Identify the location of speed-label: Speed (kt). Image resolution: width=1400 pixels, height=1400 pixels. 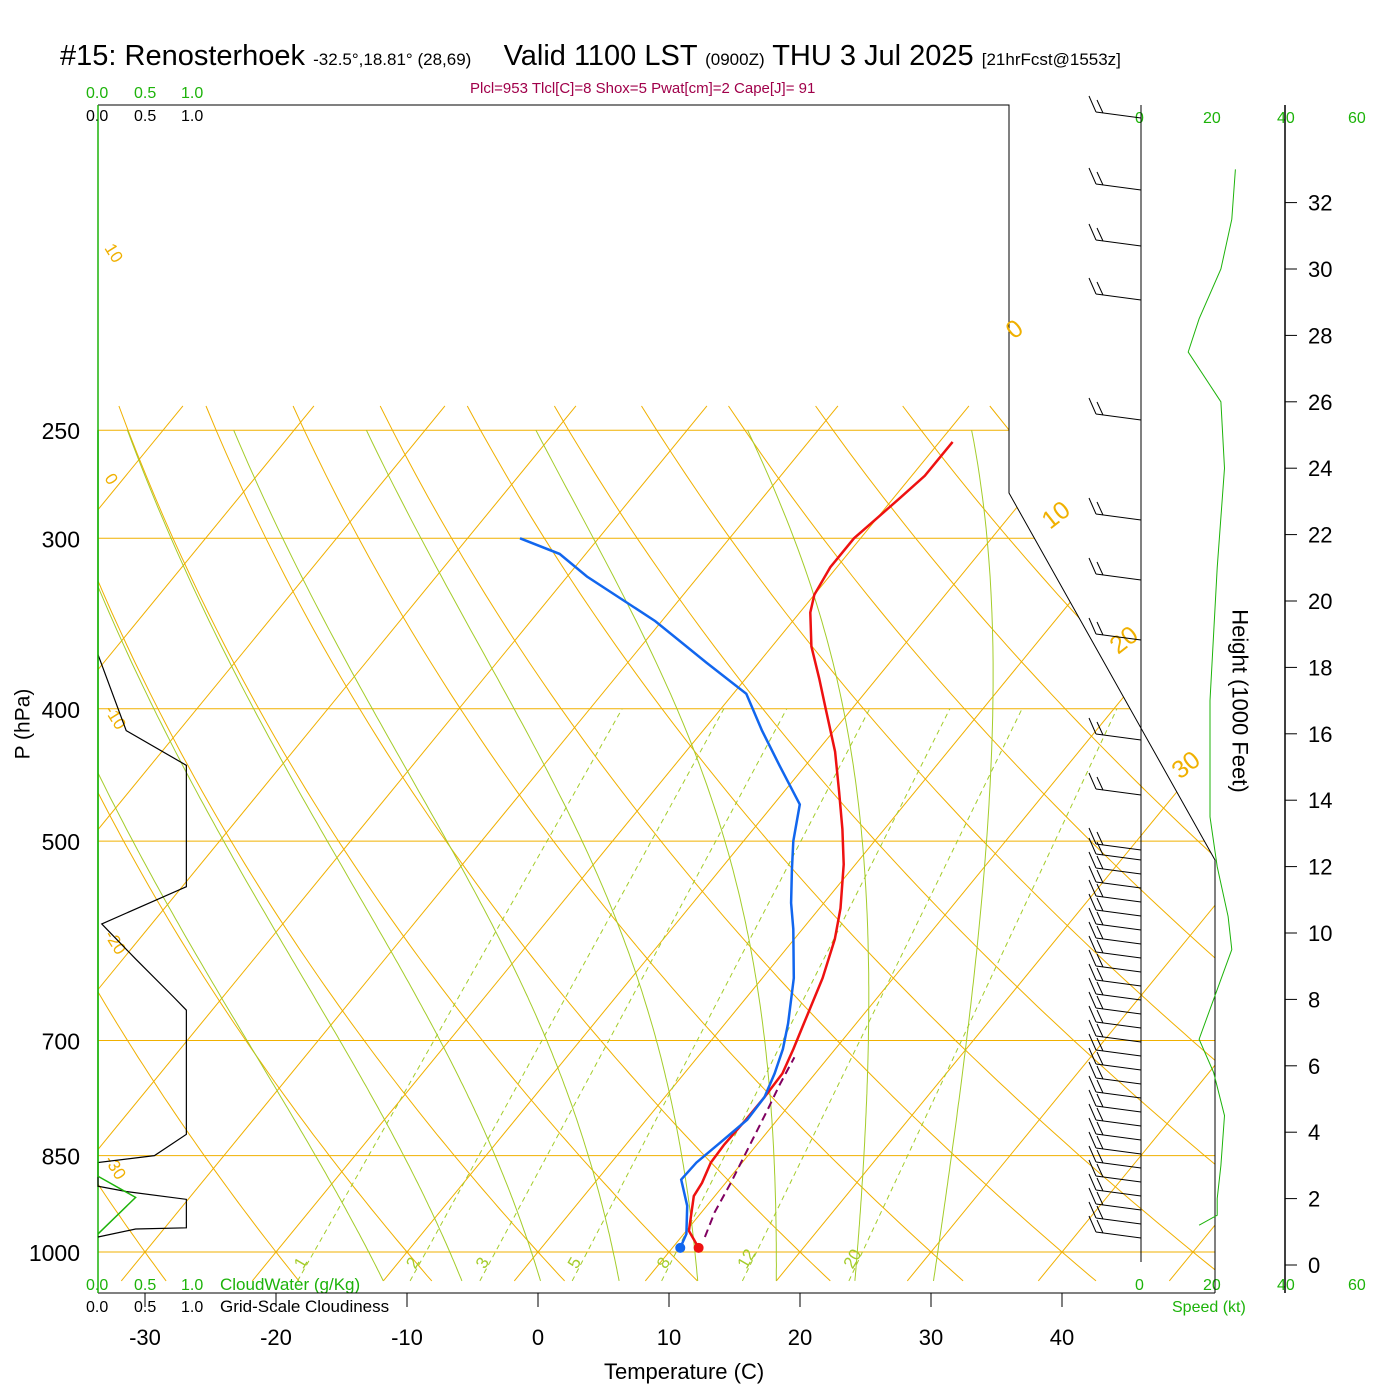
(1209, 1307).